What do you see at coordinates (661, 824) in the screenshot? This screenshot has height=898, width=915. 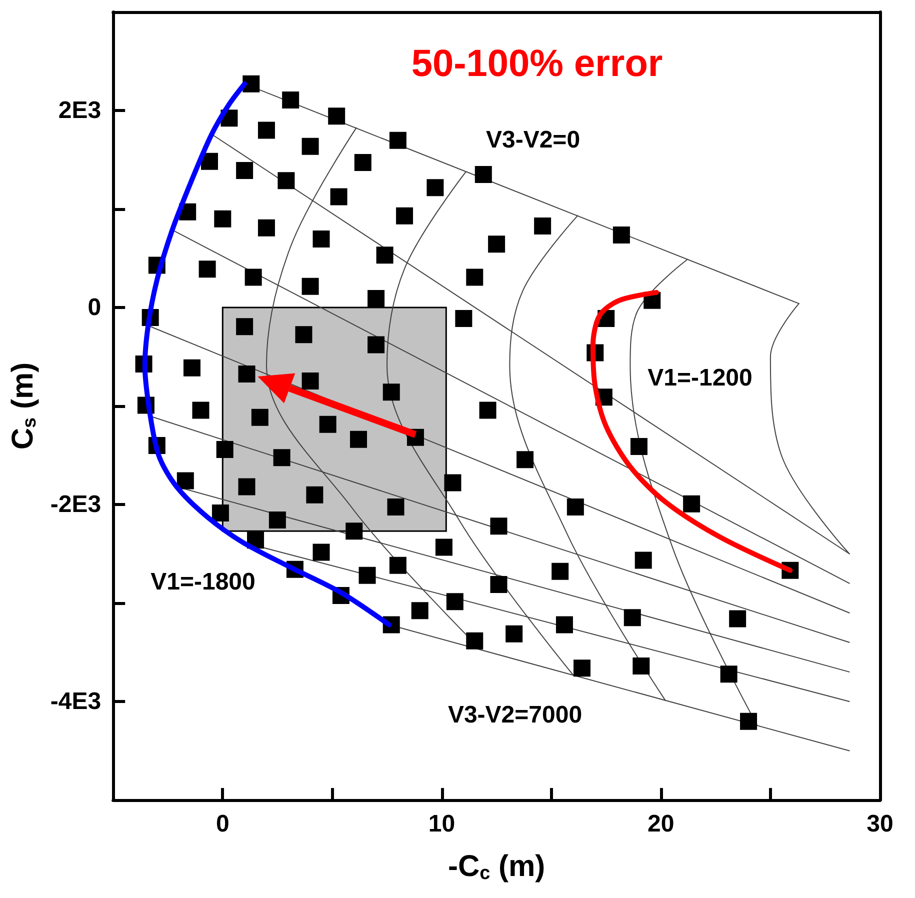 I see `x-tick-label: 20` at bounding box center [661, 824].